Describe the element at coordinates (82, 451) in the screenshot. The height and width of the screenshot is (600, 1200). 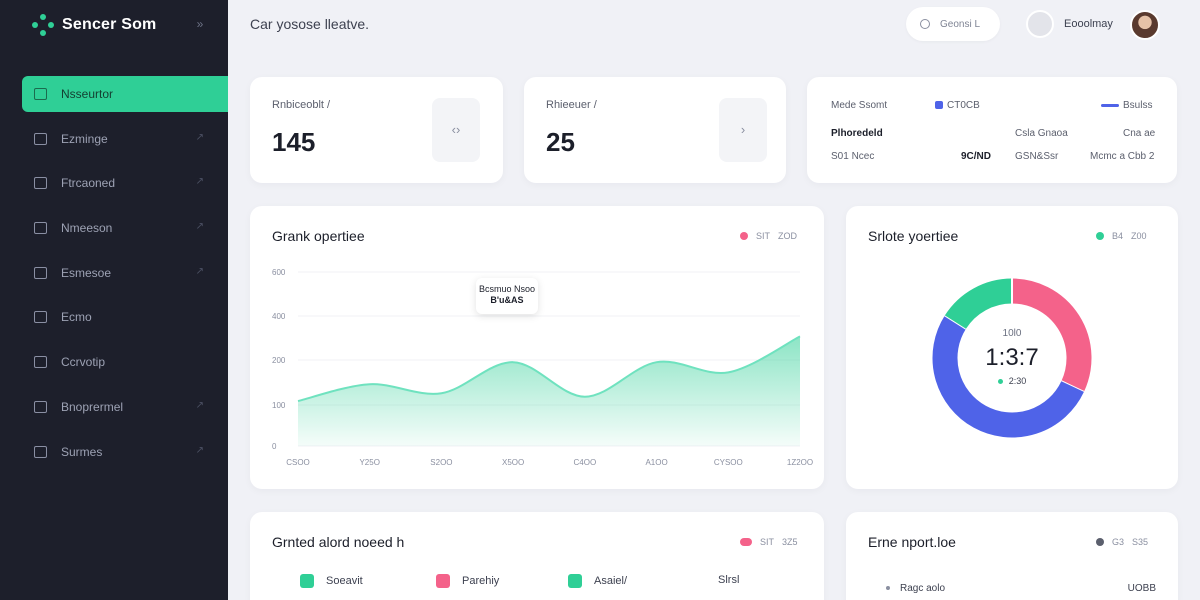
I see `sidebar-item-label: Surmes` at that location.